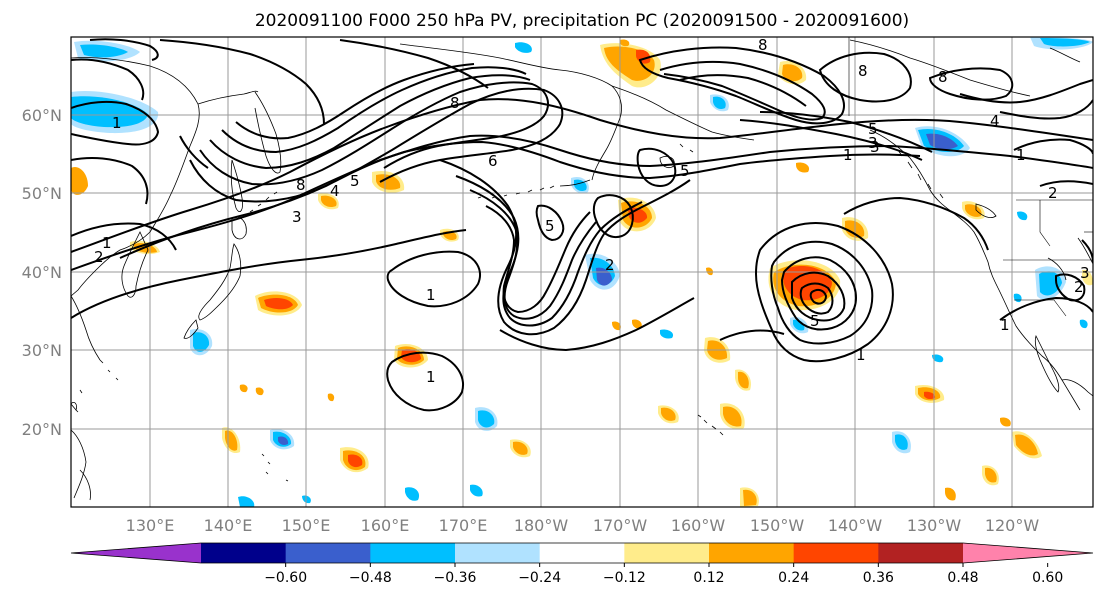 Image resolution: width=1105 pixels, height=601 pixels. Describe the element at coordinates (698, 525) in the screenshot. I see `lon-label-160w: 160°W` at that location.